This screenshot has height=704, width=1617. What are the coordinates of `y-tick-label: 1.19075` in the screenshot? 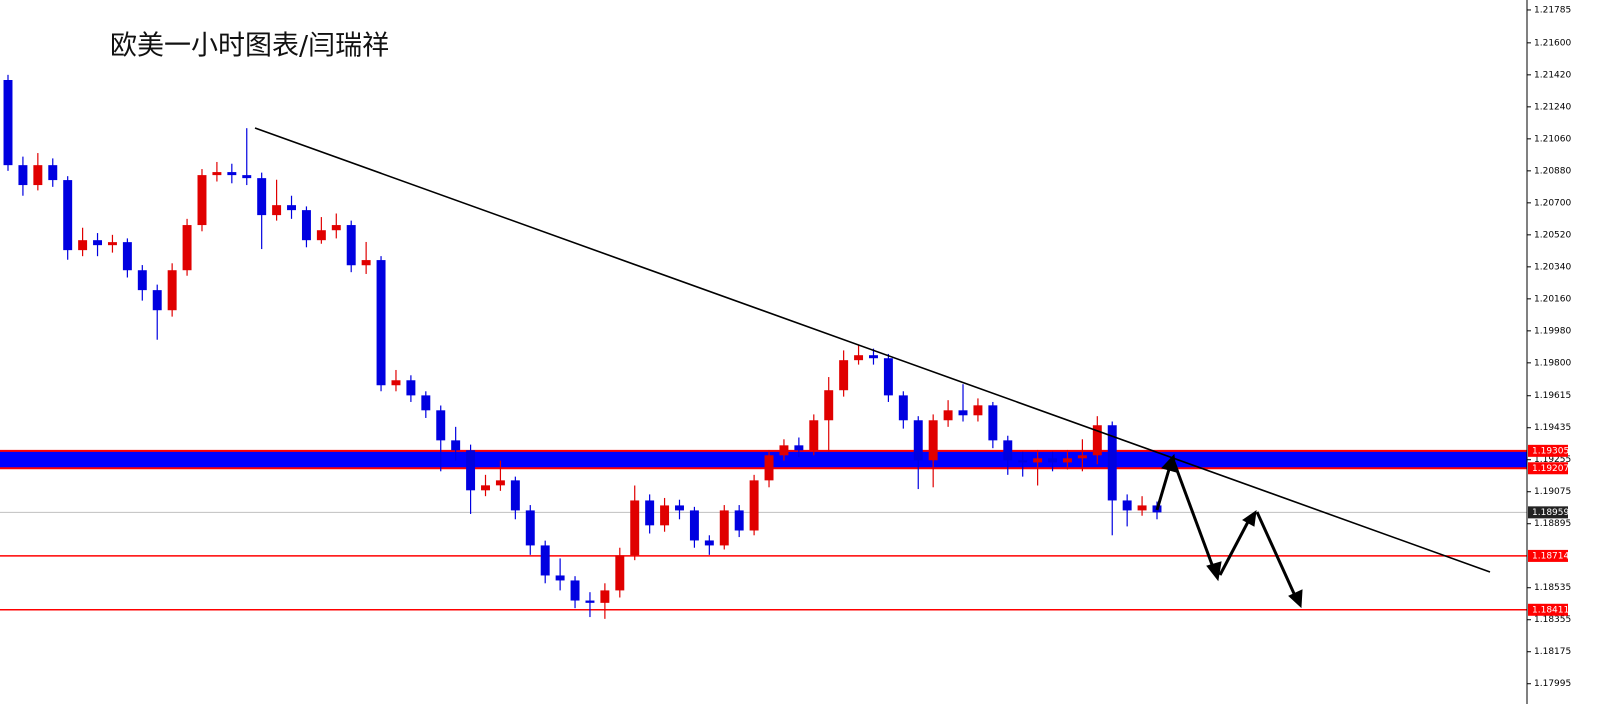 It's located at (1552, 492).